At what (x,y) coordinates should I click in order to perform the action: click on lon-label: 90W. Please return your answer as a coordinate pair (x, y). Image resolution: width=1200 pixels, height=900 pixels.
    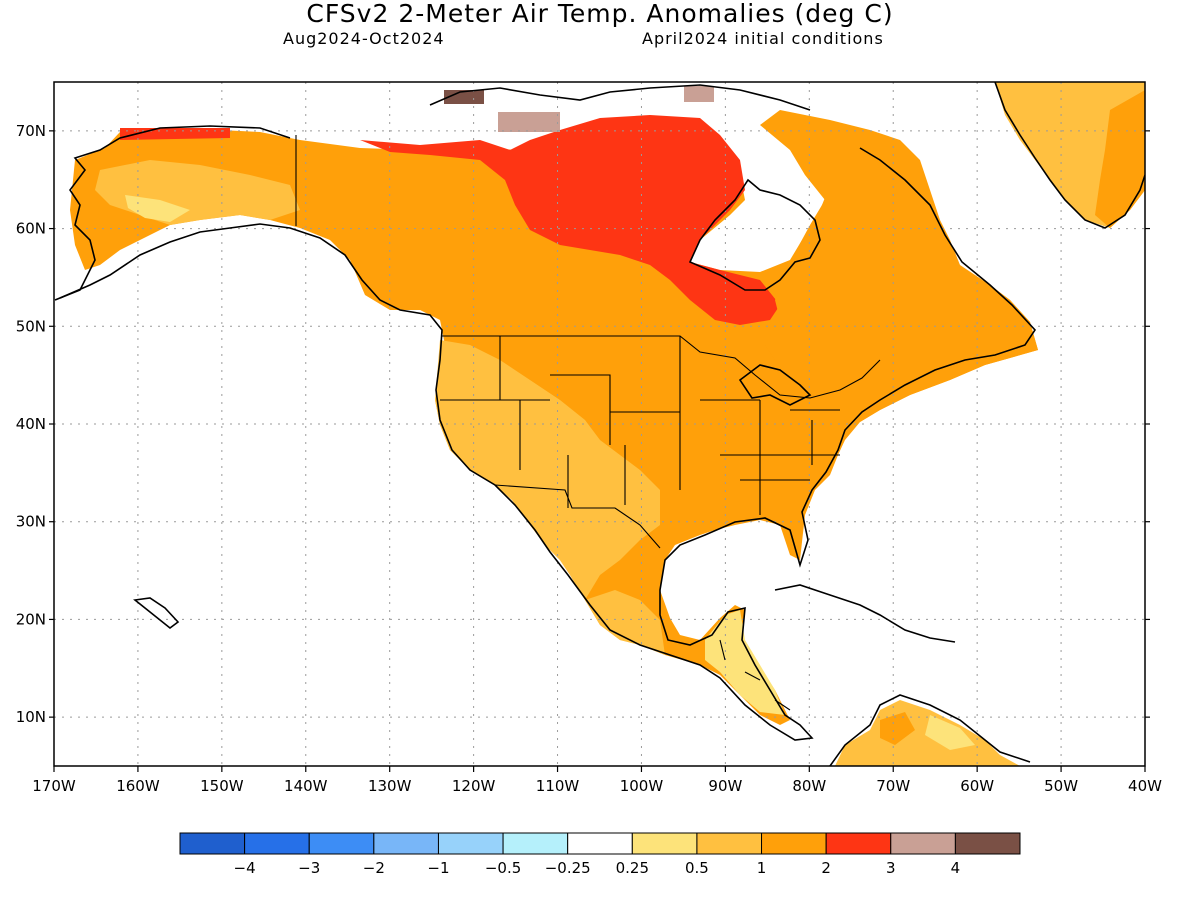
    Looking at the image, I should click on (725, 786).